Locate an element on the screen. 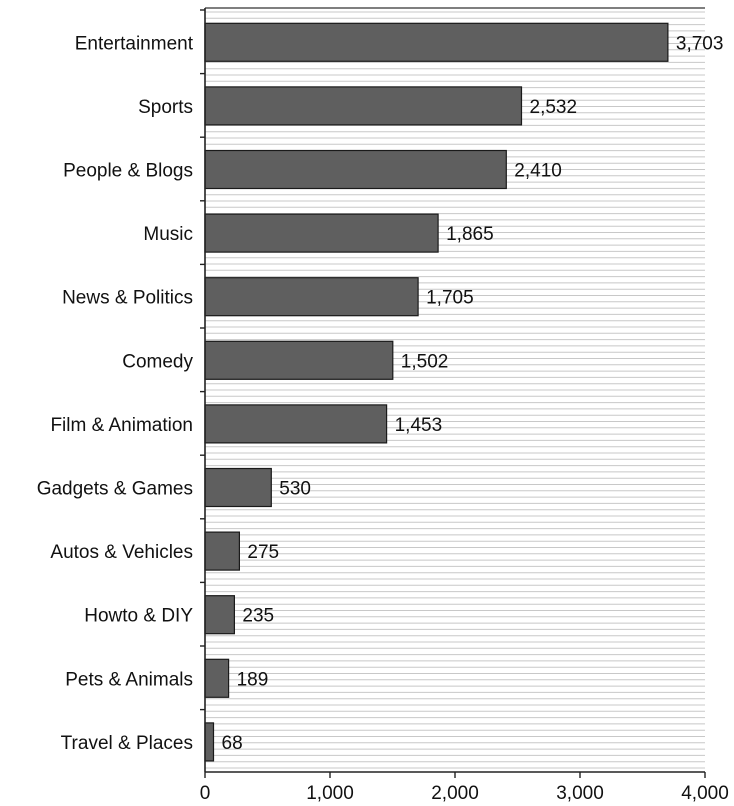 The width and height of the screenshot is (734, 806). x-tick-label: 4,000 is located at coordinates (705, 793).